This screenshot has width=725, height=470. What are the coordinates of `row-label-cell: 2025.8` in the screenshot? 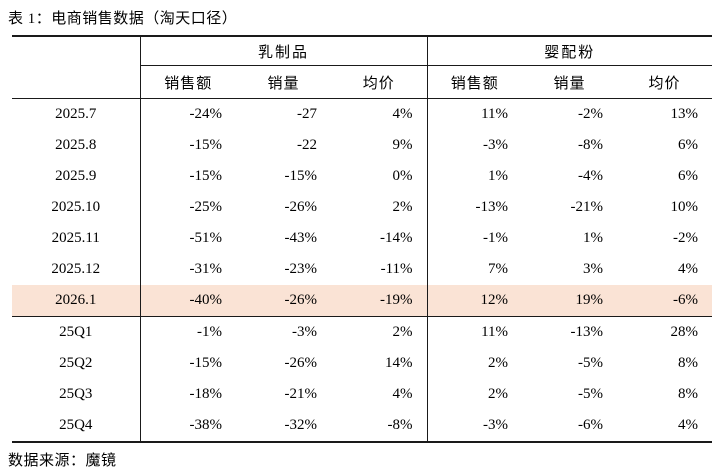 It's located at (76, 145).